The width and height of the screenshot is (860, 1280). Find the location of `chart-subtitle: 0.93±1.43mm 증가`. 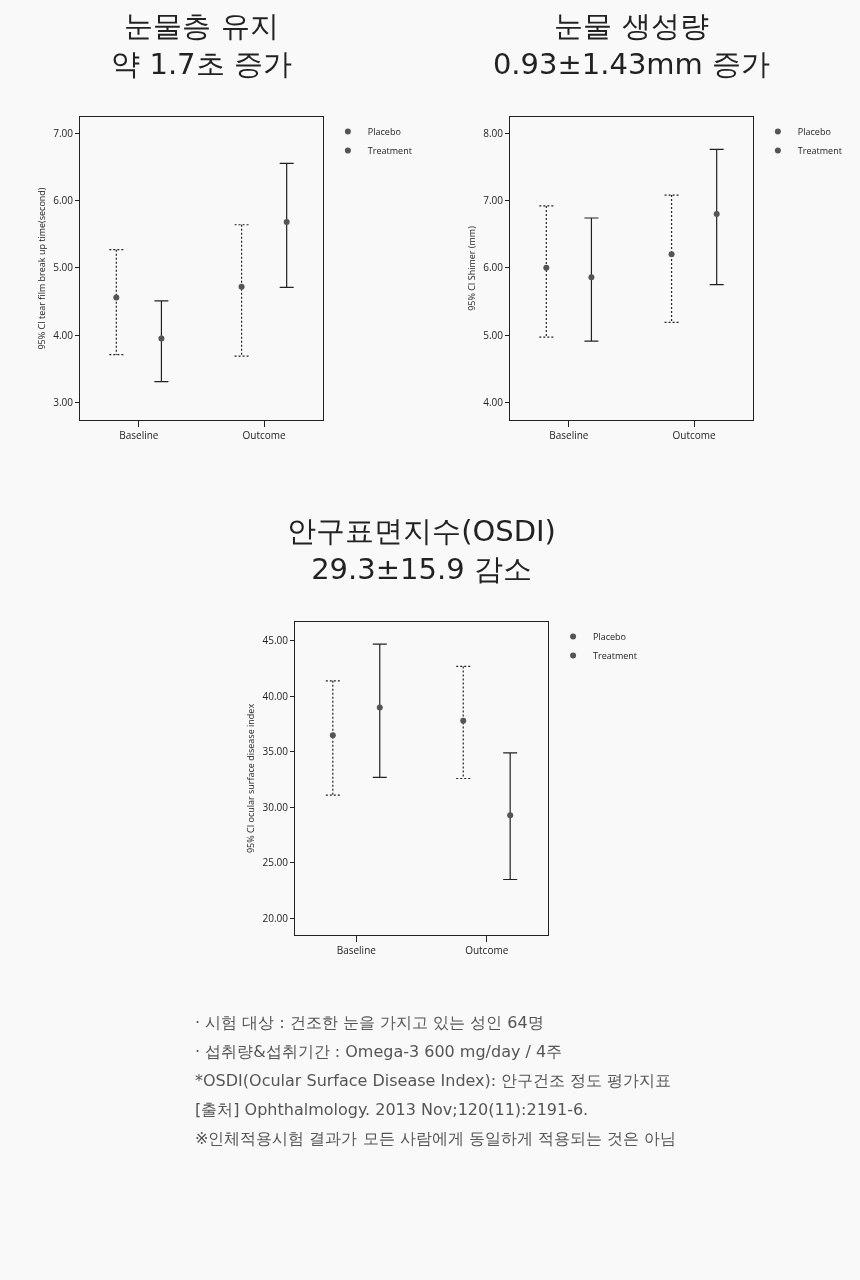

chart-subtitle: 0.93±1.43mm 증가 is located at coordinates (631, 63).